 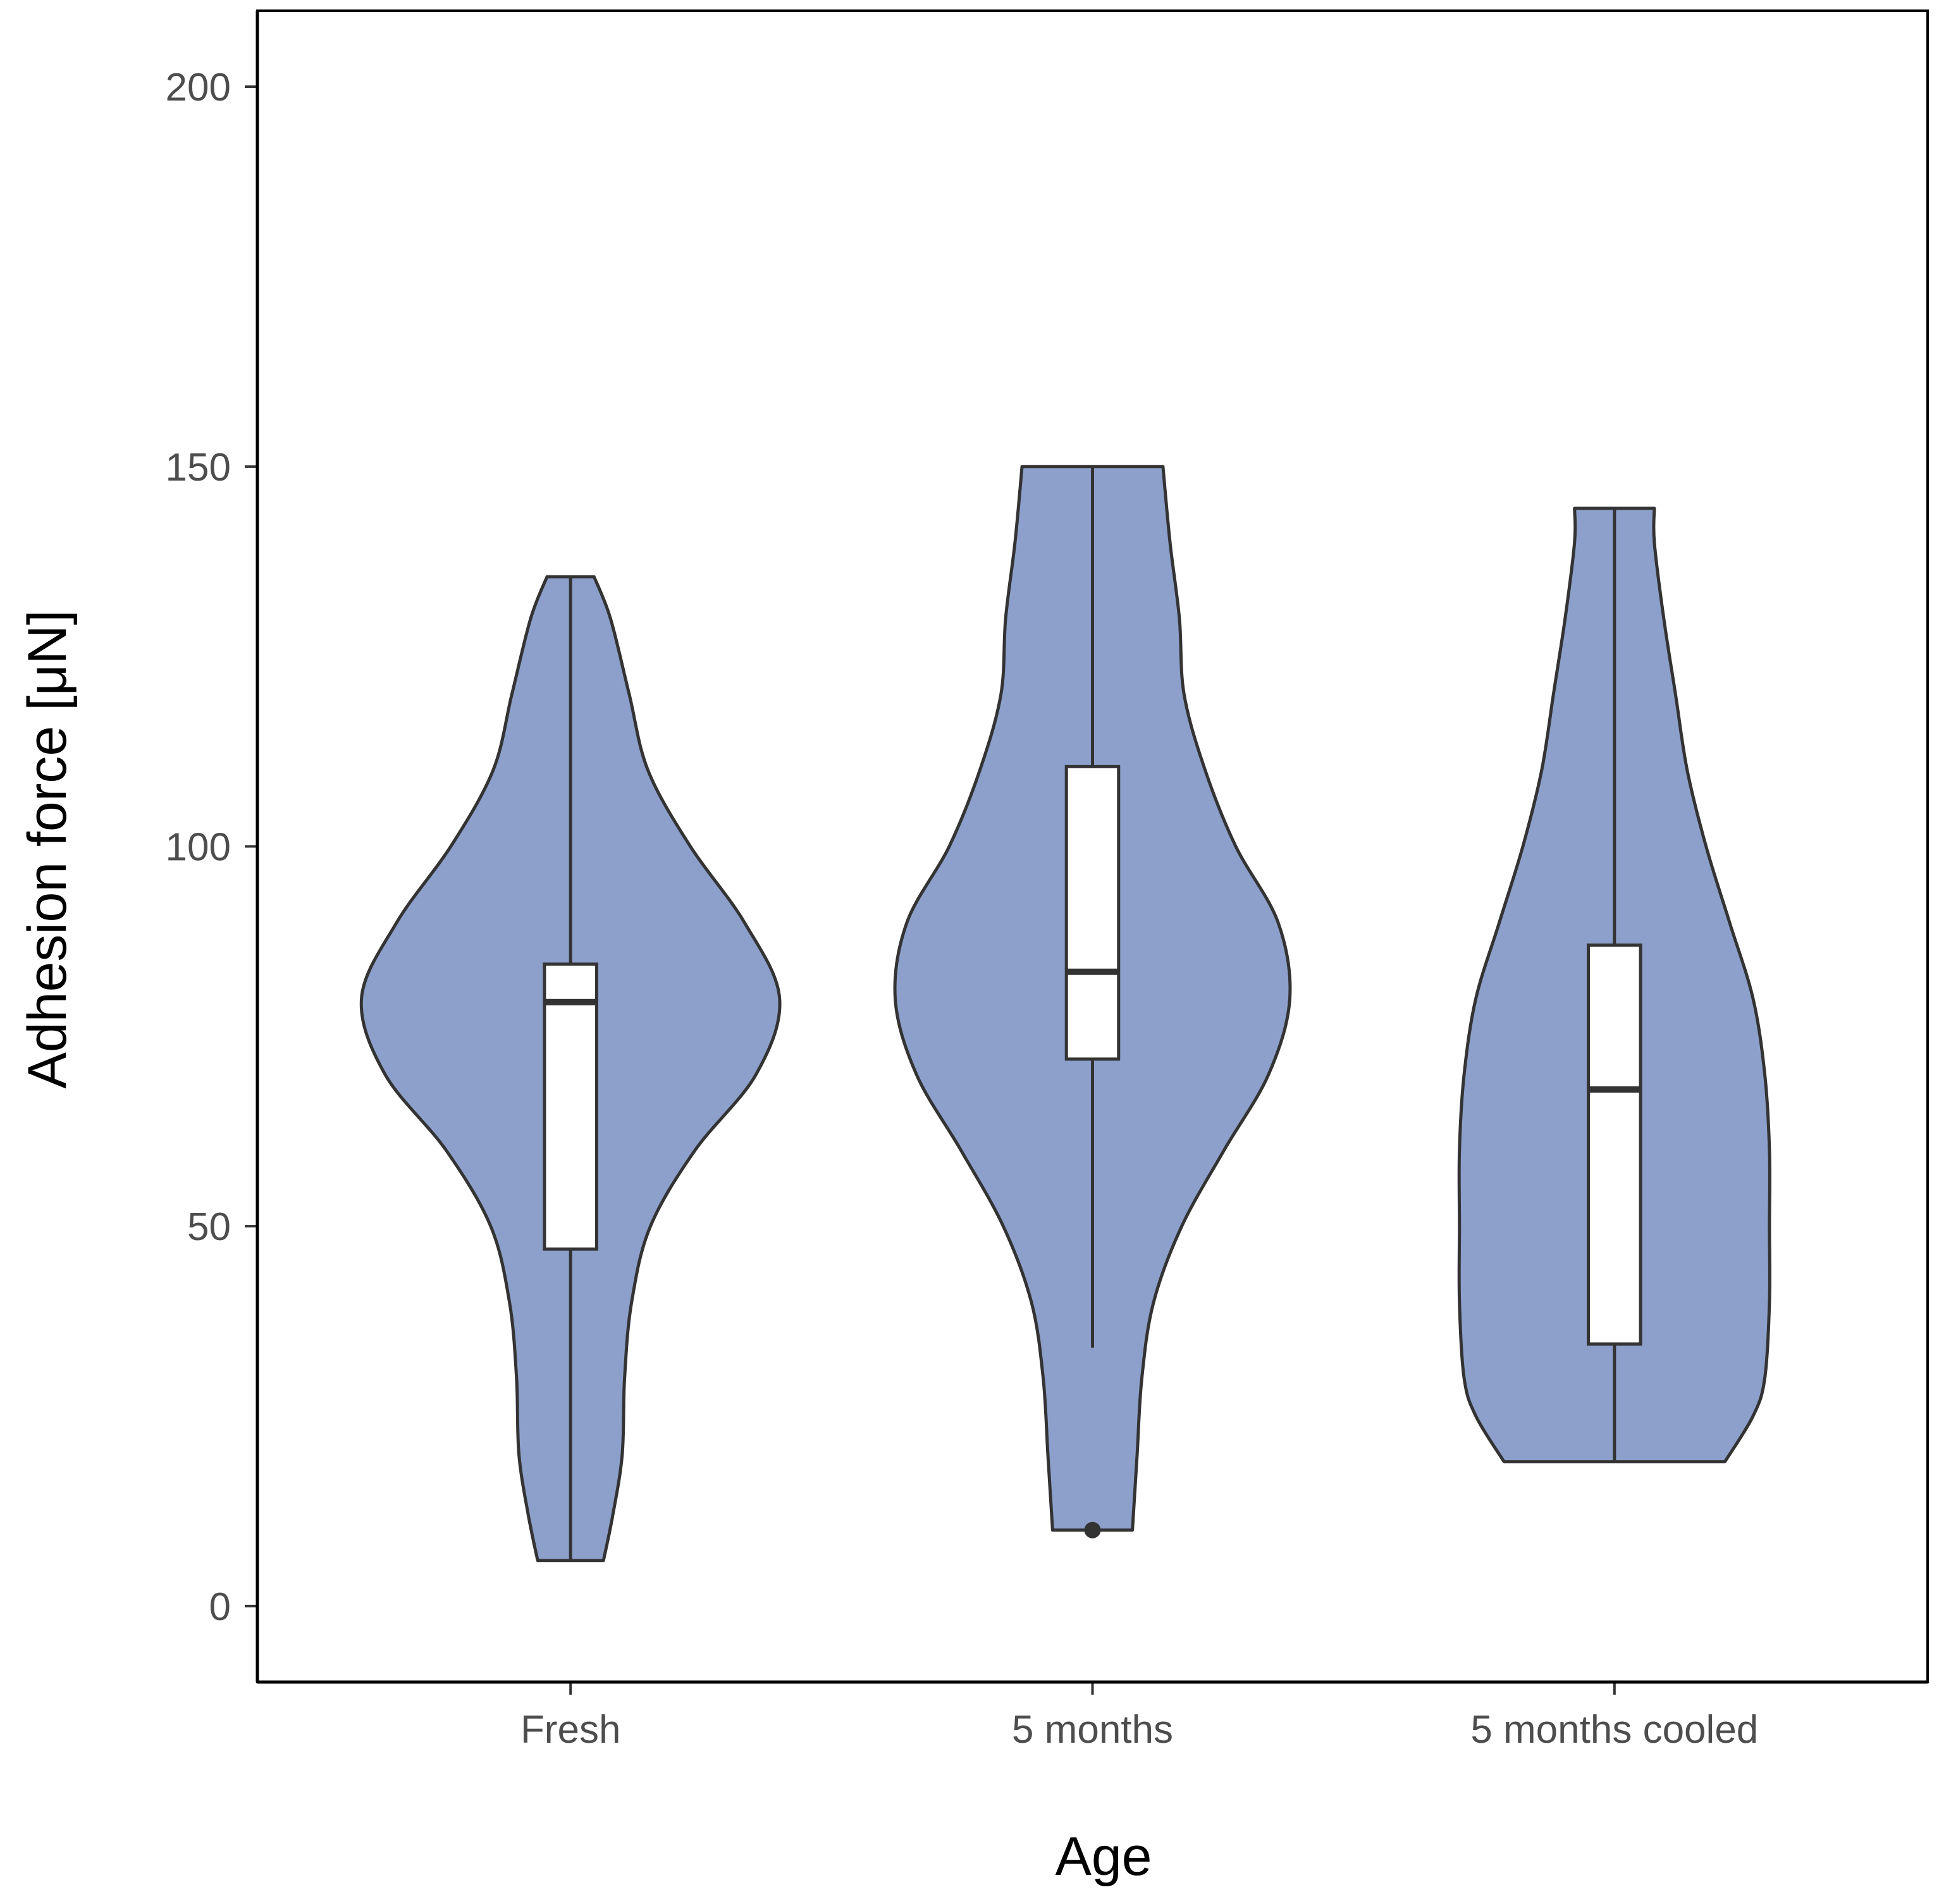 I want to click on box-5-months, so click(x=1093, y=913).